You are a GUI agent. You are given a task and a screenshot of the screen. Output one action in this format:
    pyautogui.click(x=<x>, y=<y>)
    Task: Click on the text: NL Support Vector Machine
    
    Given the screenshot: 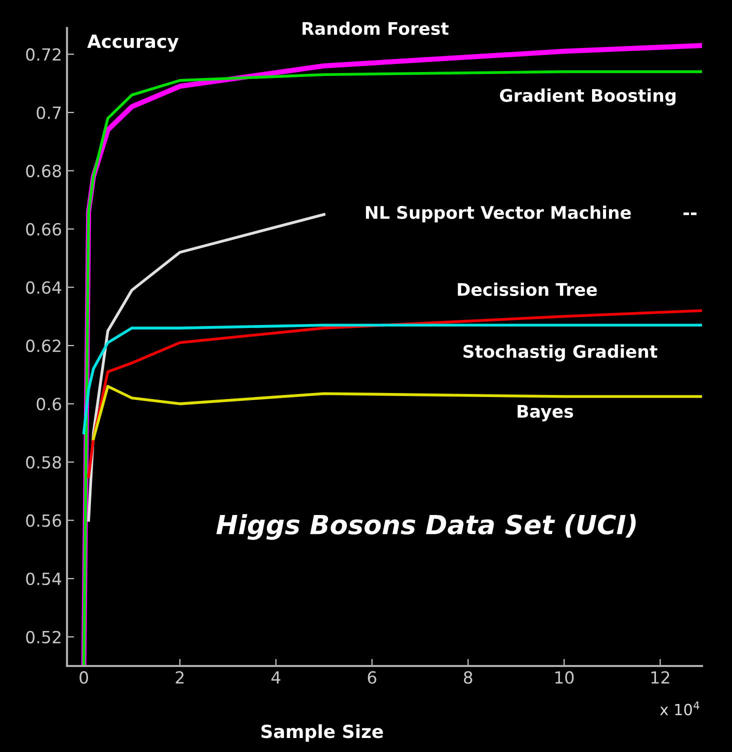 What is the action you would take?
    pyautogui.click(x=498, y=214)
    